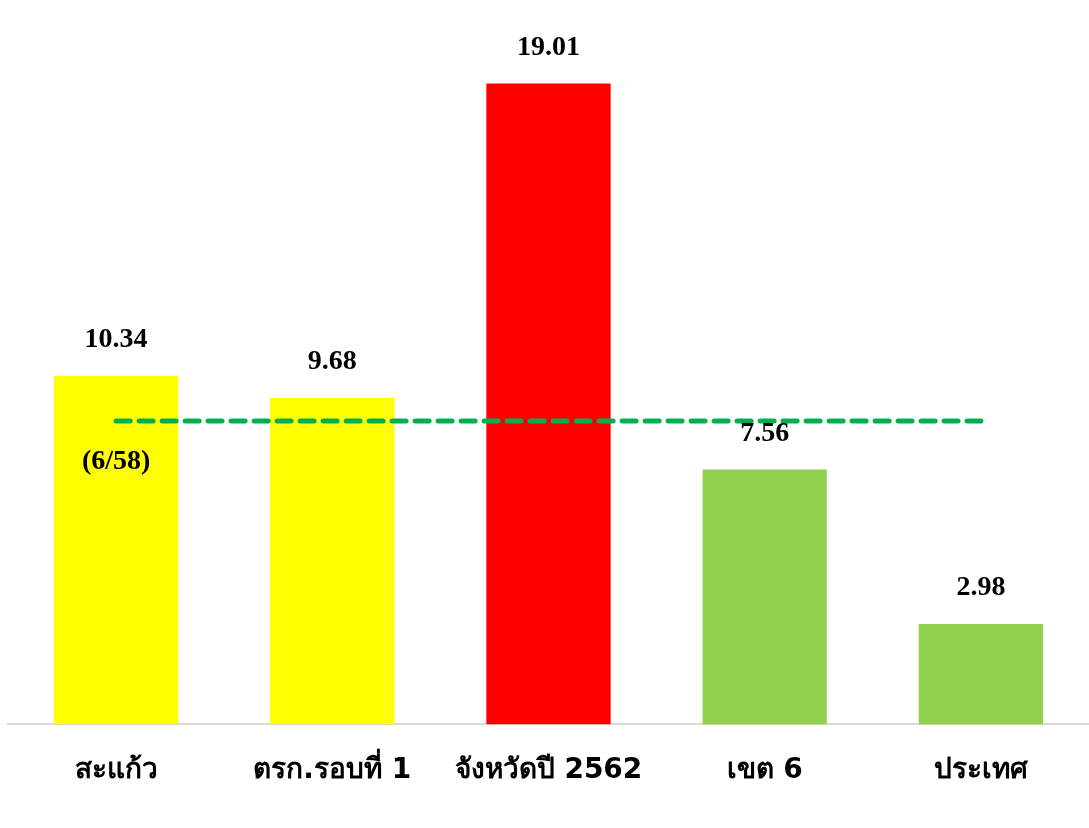 This screenshot has height=828, width=1089. Describe the element at coordinates (765, 431) in the screenshot. I see `data-label: 7.56` at that location.